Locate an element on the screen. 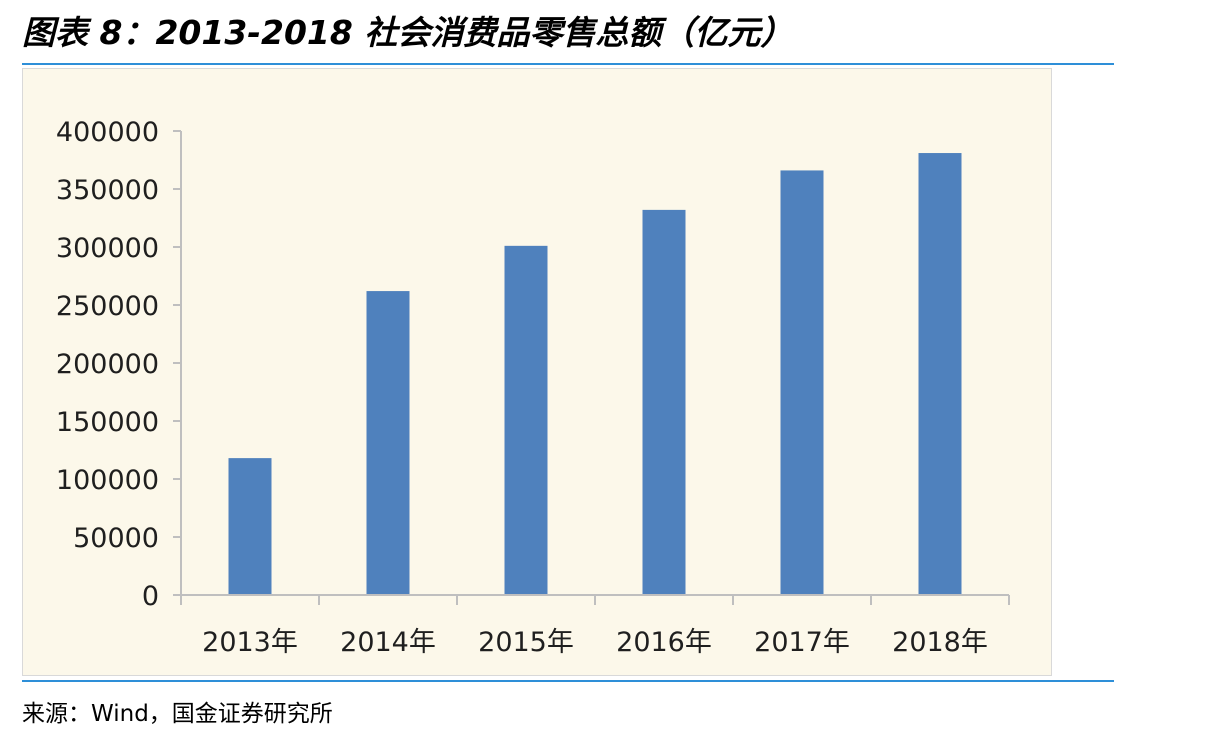 Image resolution: width=1210 pixels, height=741 pixels. y-tick-label: 250000 is located at coordinates (107, 306).